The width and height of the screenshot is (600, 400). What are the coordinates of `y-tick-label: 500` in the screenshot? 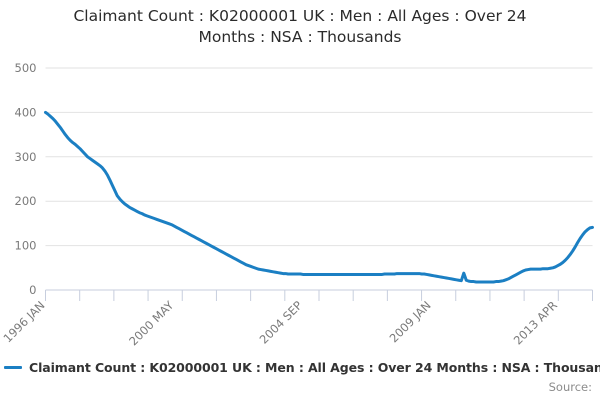 It's located at (26, 68).